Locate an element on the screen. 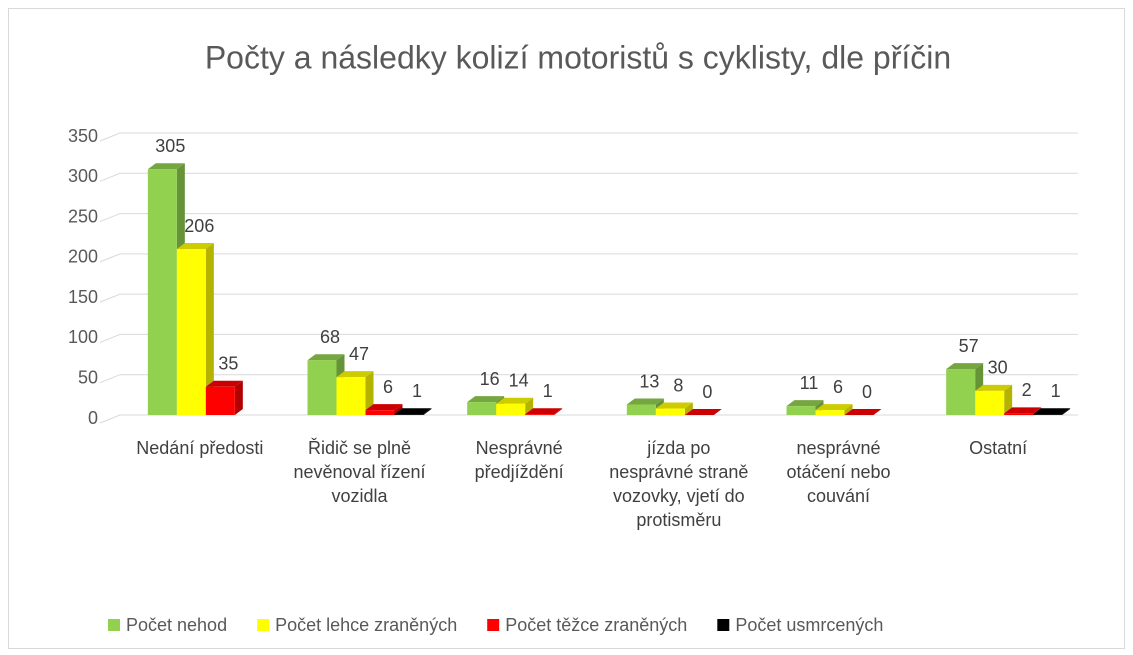 This screenshot has height=655, width=1133. y-tick-label: 300 is located at coordinates (83, 176).